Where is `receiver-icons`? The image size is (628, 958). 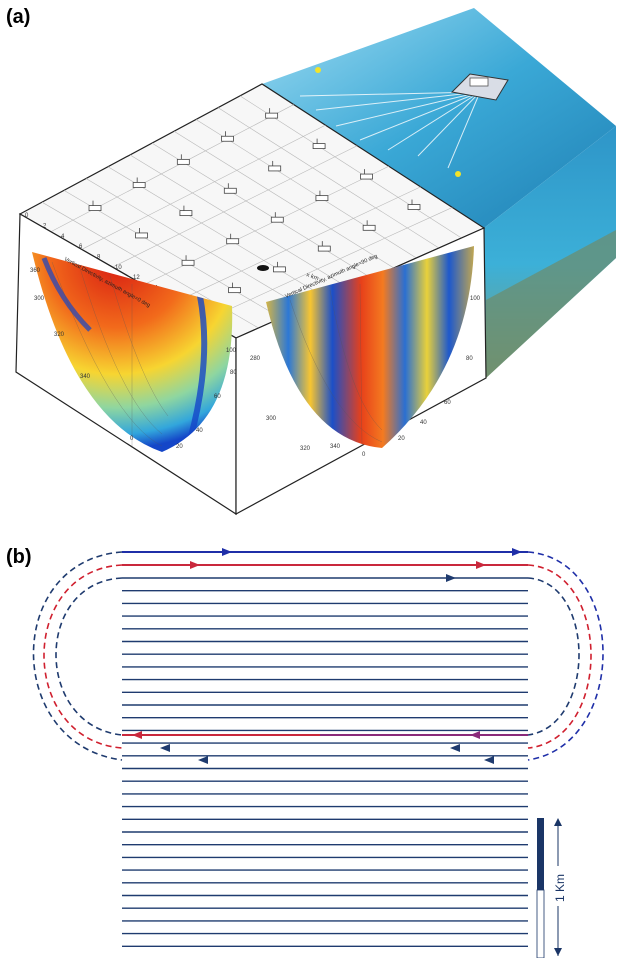
receiver-icons is located at coordinates (254, 201).